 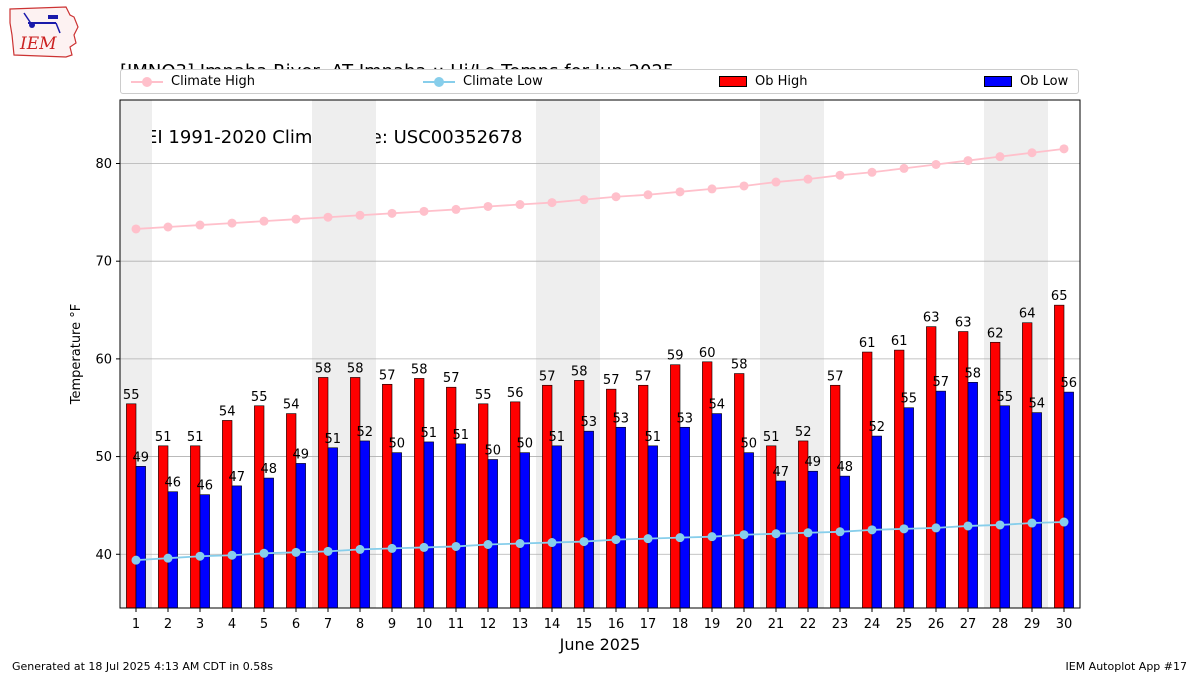 I want to click on x-tick-label: 5, so click(x=264, y=624).